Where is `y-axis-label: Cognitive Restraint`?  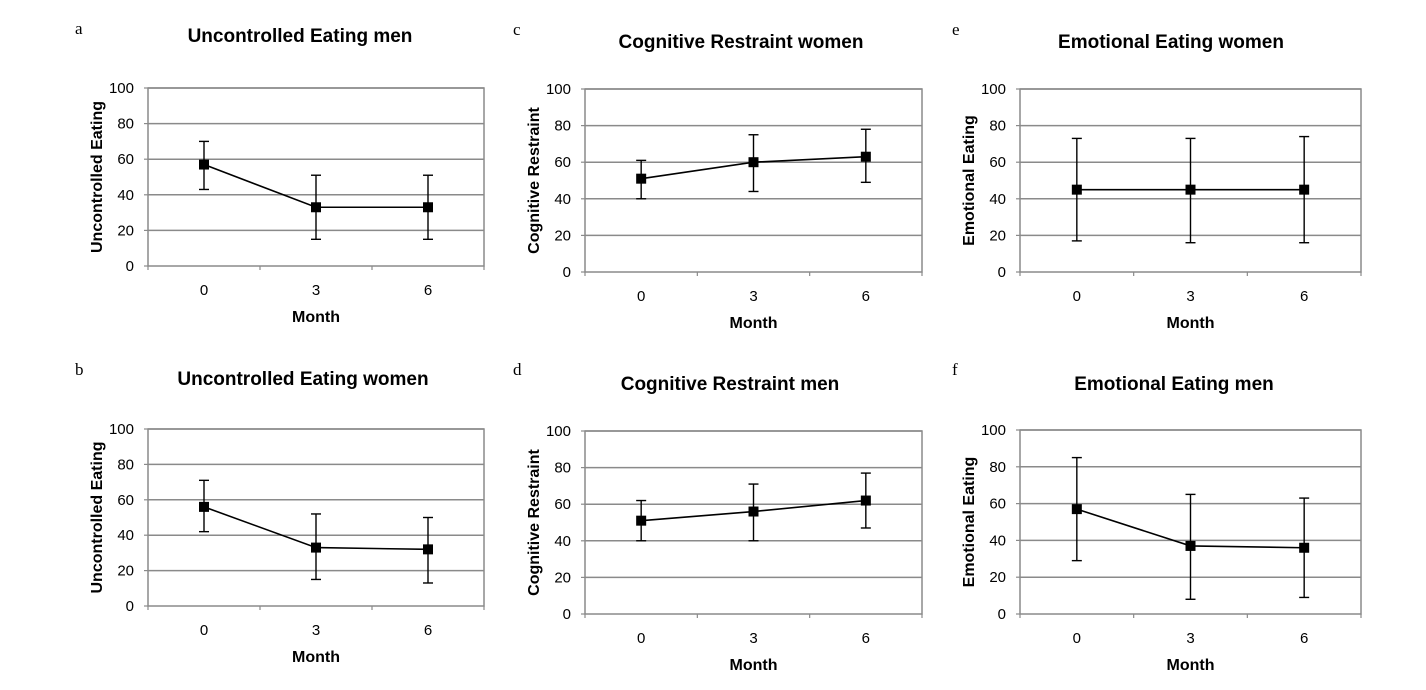
y-axis-label: Cognitive Restraint is located at coordinates (534, 179).